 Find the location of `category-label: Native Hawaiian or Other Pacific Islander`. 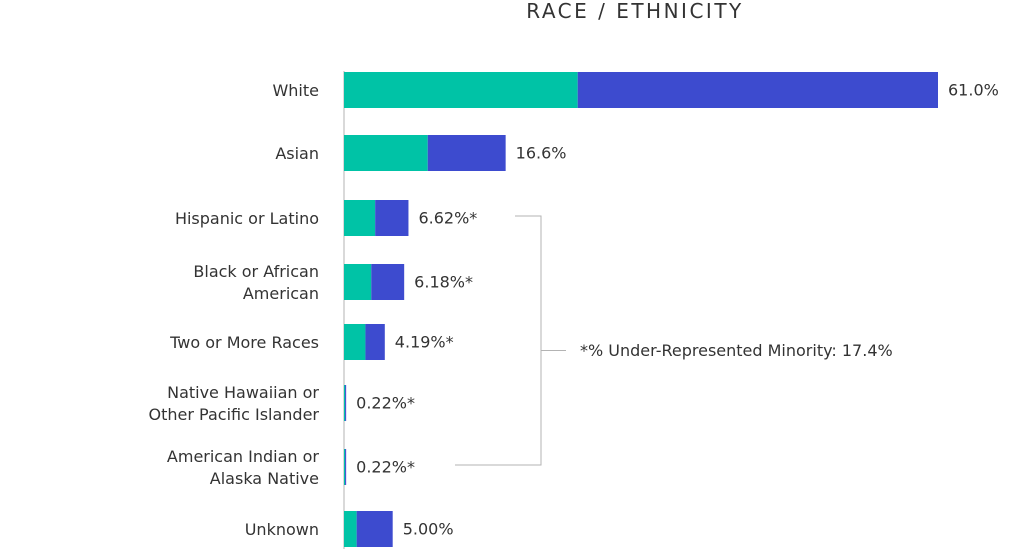

category-label: Native Hawaiian or Other Pacific Islander is located at coordinates (234, 403).